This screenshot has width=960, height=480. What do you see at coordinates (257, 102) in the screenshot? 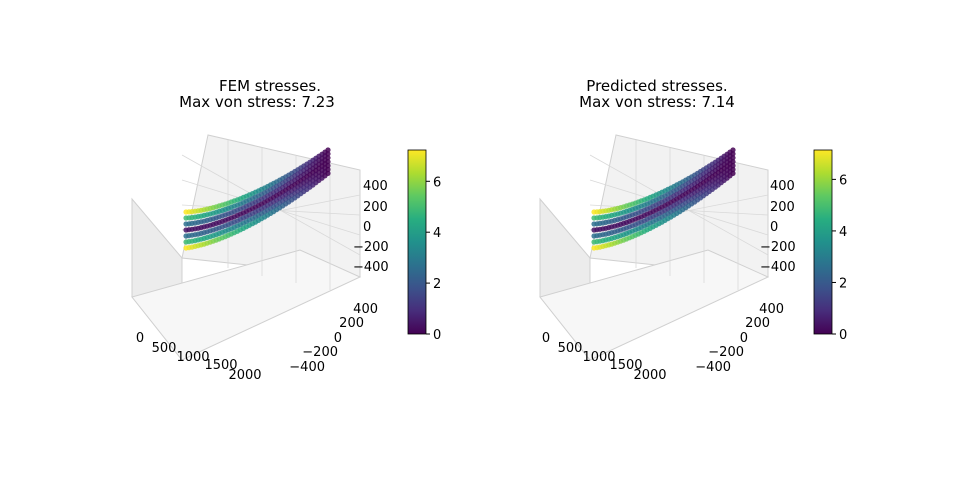
I see `title-line-2: Max von stress: 7.23` at bounding box center [257, 102].